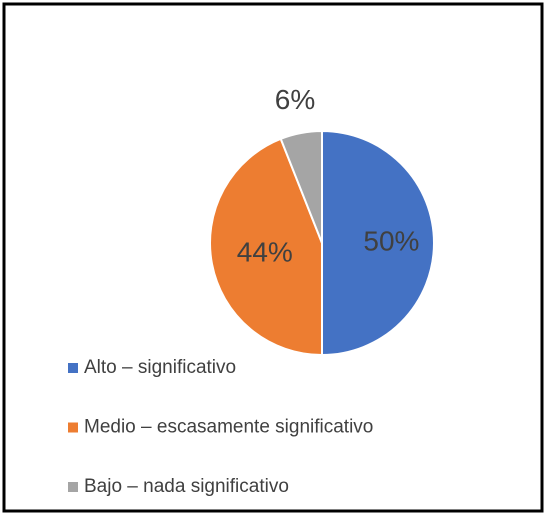 The image size is (547, 516). What do you see at coordinates (391, 240) in the screenshot?
I see `data-label: 50%` at bounding box center [391, 240].